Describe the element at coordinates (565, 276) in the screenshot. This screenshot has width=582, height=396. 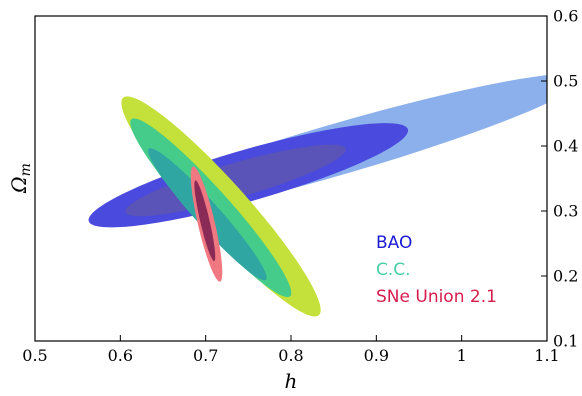
I see `y-tick-label: 0.2` at that location.